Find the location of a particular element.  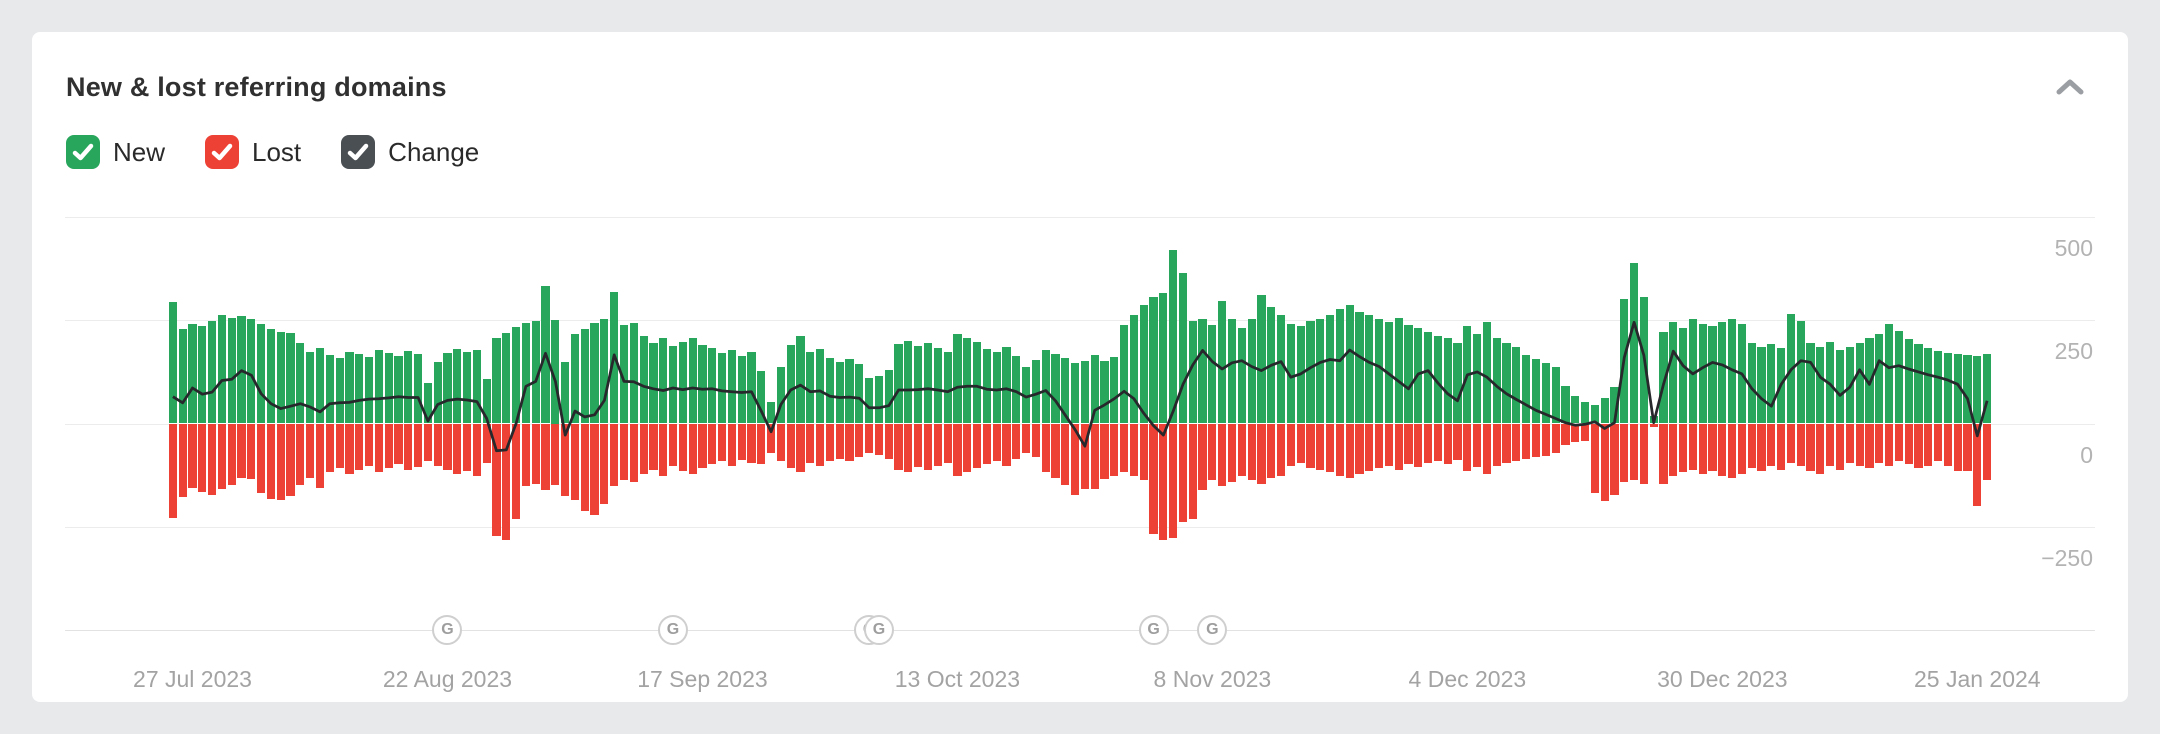

y-tick-label: −250 is located at coordinates (2067, 557).